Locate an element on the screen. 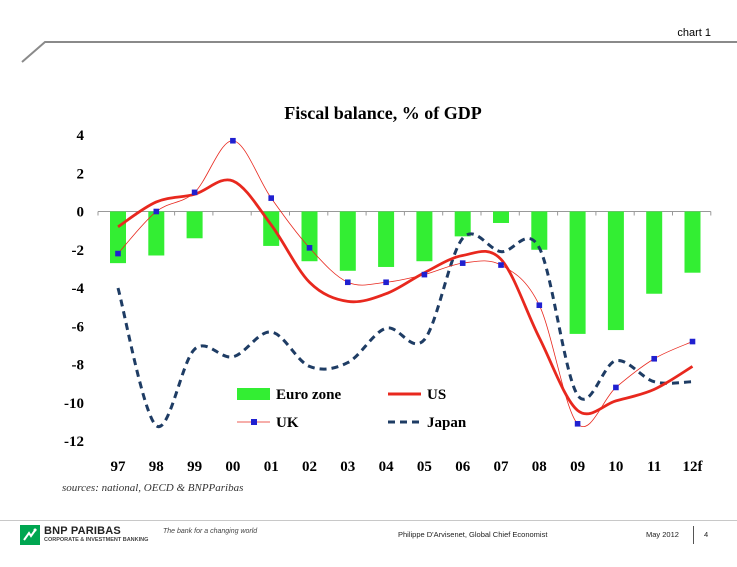  x-tick-label: 04 is located at coordinates (387, 467).